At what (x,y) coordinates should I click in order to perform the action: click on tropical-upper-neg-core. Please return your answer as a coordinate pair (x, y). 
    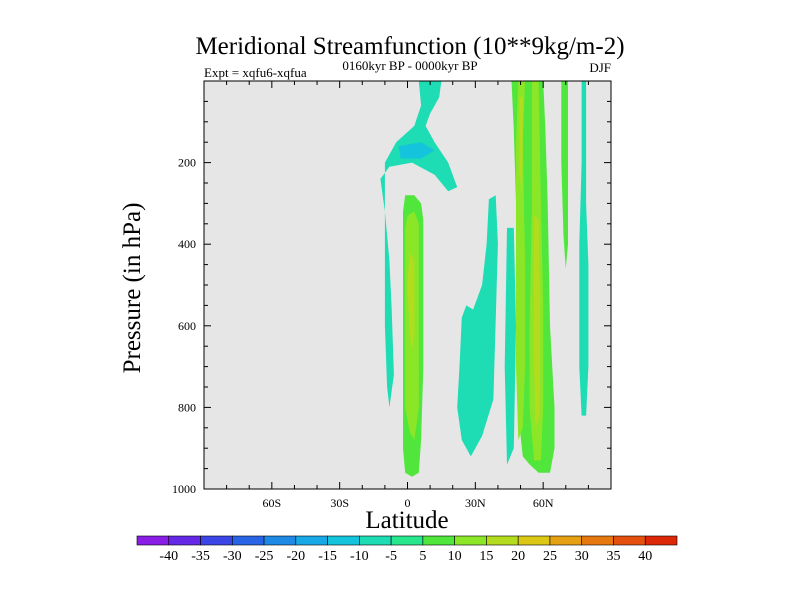
    Looking at the image, I should click on (416, 150).